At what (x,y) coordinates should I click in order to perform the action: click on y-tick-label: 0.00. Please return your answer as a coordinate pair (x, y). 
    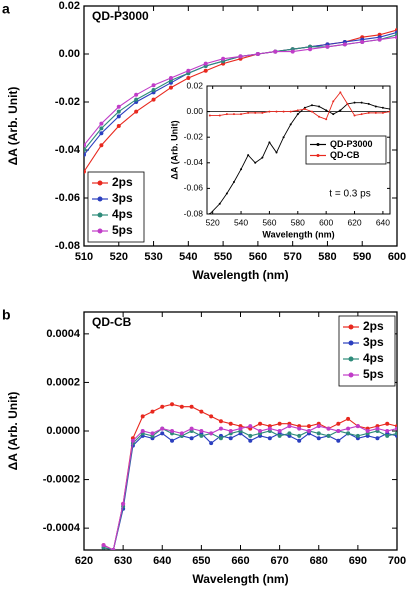
    Looking at the image, I should click on (194, 111).